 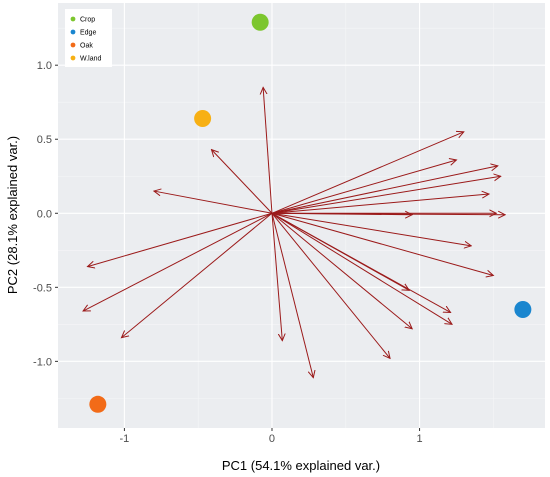 I want to click on legend: Crop Edge Oak W.land, so click(x=88, y=38).